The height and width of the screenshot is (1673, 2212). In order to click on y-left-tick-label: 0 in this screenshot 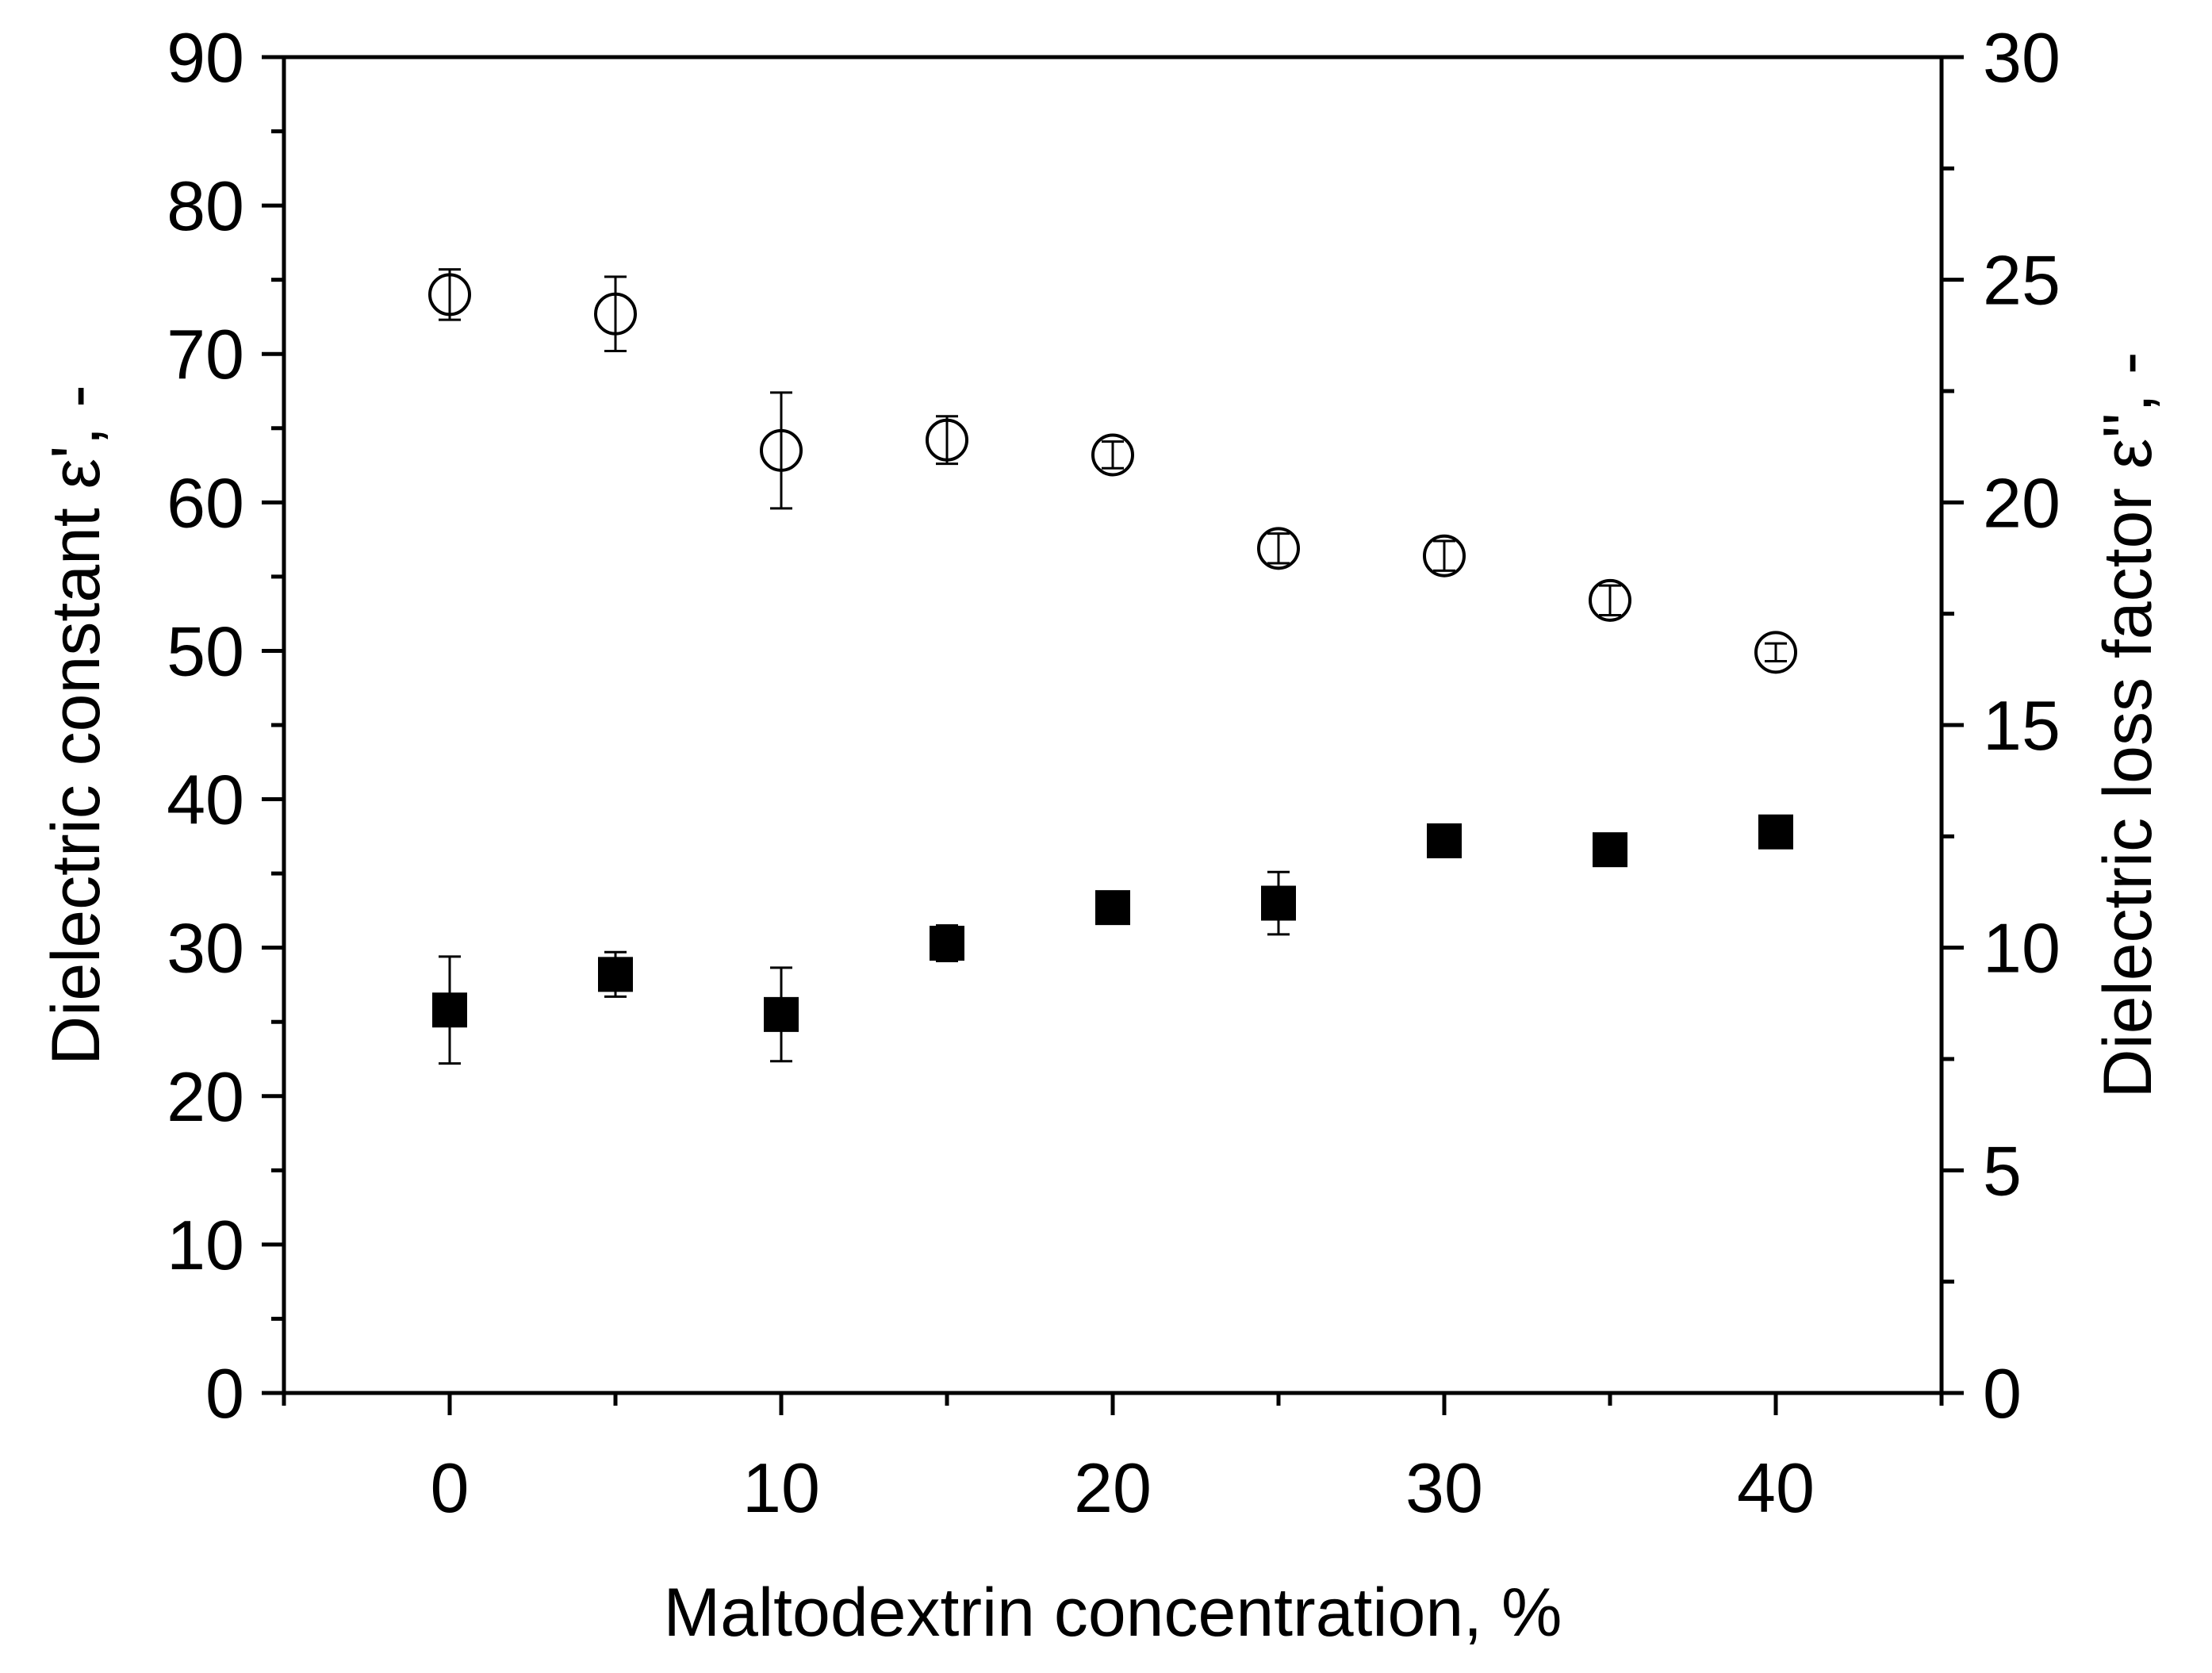, I will do `click(224, 1393)`.